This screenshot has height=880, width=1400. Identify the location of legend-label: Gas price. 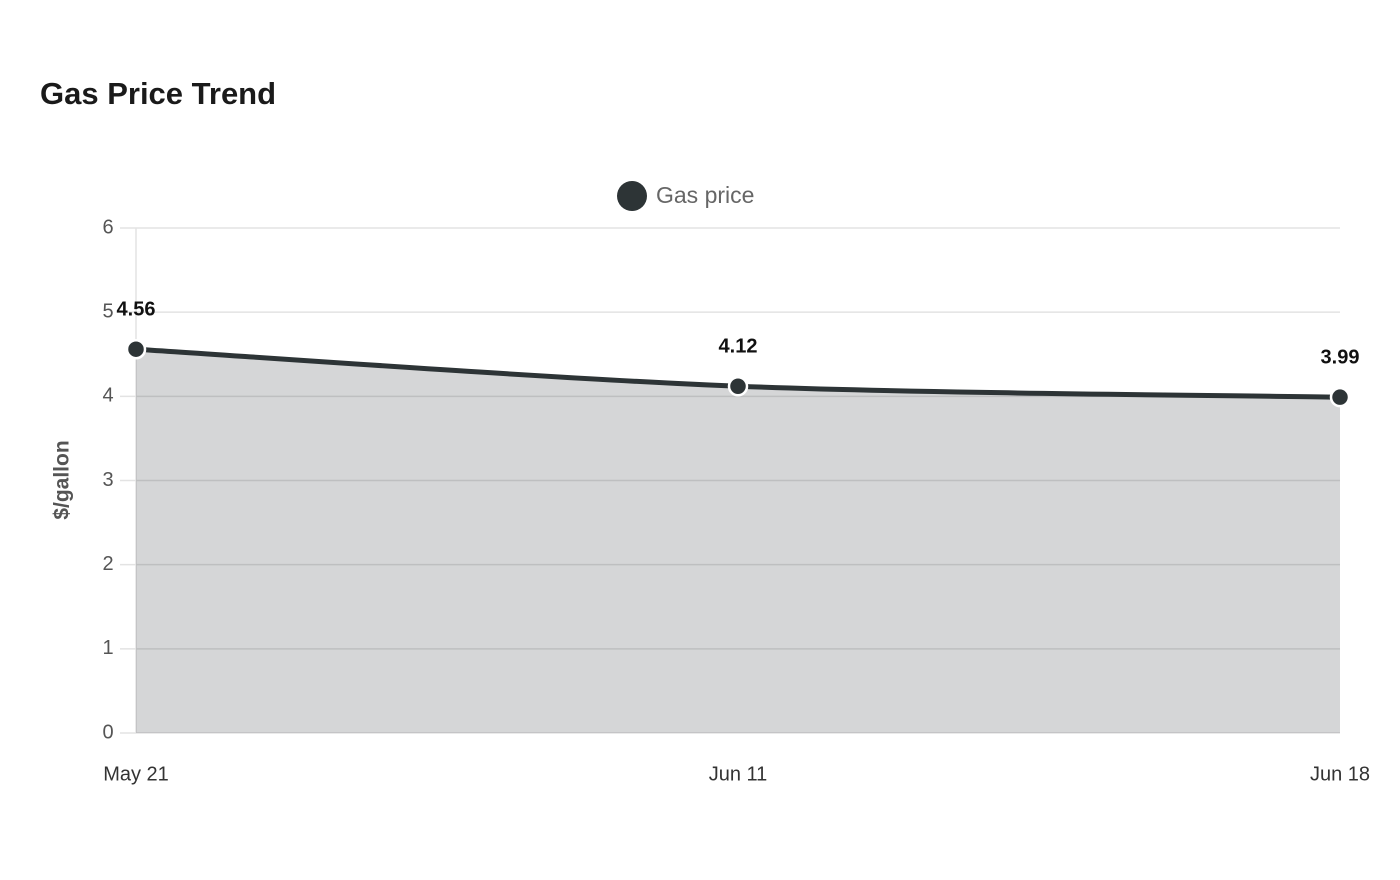
(705, 195).